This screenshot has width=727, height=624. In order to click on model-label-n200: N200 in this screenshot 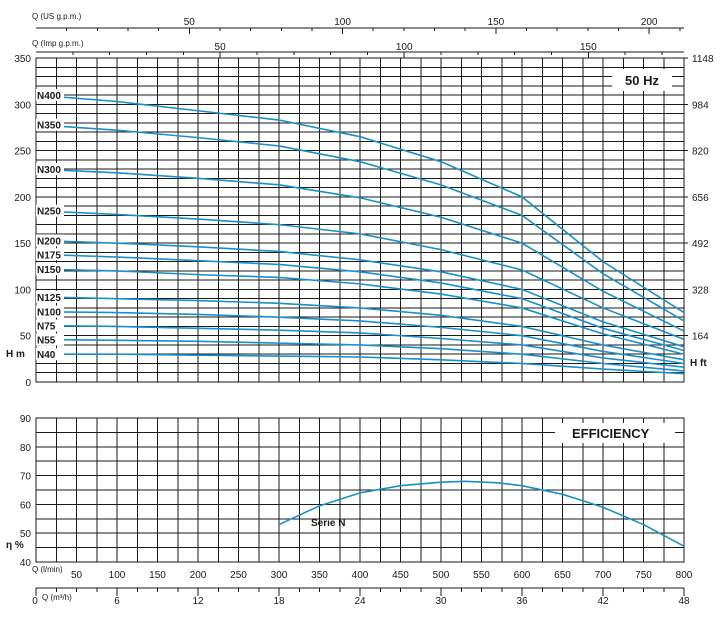, I will do `click(49, 241)`.